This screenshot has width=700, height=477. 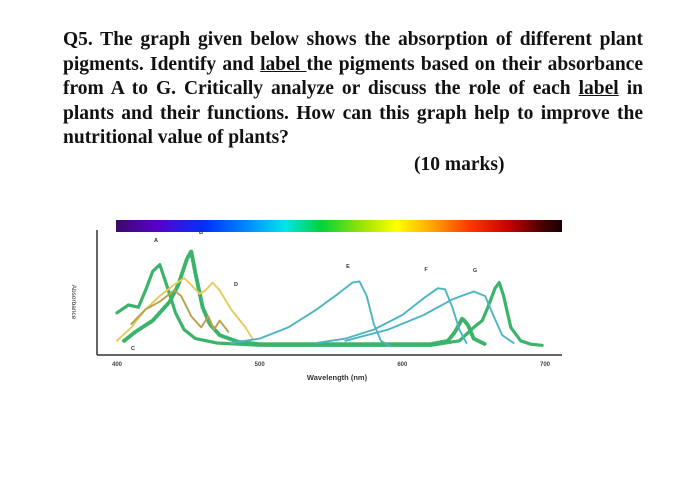 I want to click on x-axis-label: Wavelength (nm), so click(x=337, y=377).